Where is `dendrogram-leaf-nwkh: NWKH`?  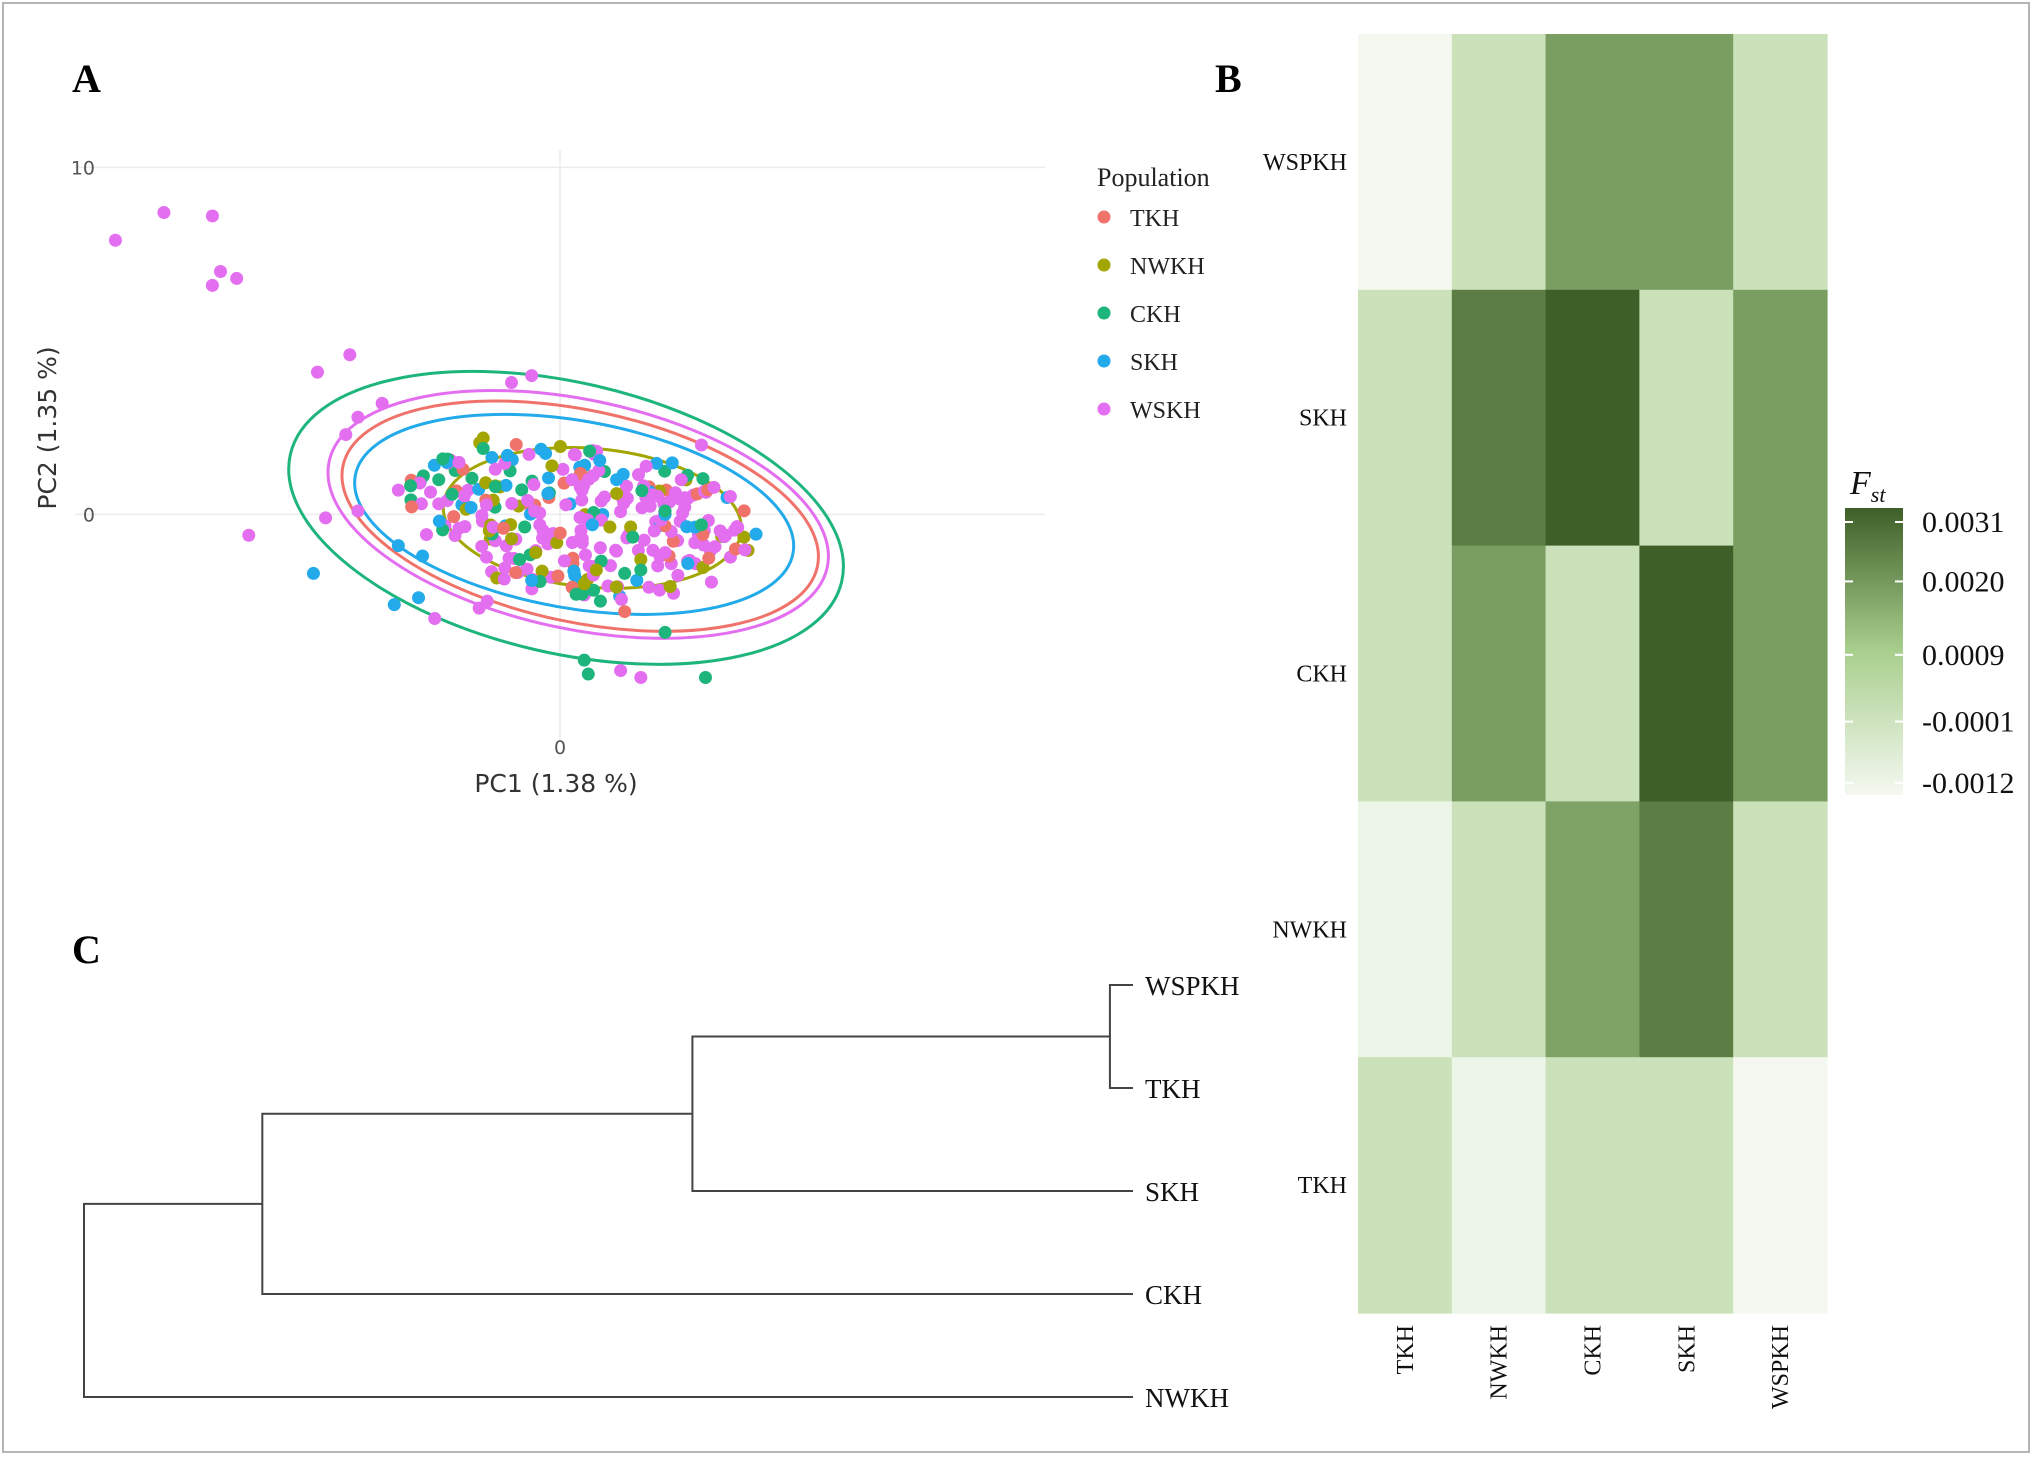 dendrogram-leaf-nwkh: NWKH is located at coordinates (1187, 1398).